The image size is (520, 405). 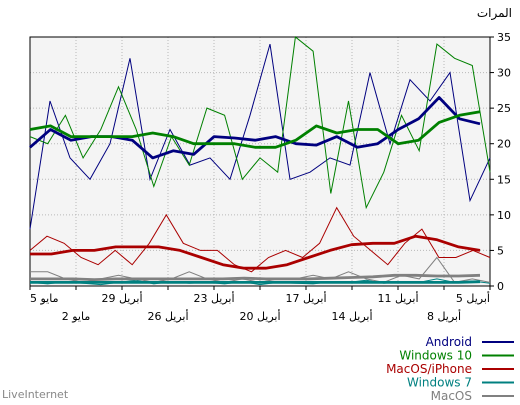 What do you see at coordinates (213, 298) in the screenshot?
I see `x-tick-label-upper: 23 أبريل` at bounding box center [213, 298].